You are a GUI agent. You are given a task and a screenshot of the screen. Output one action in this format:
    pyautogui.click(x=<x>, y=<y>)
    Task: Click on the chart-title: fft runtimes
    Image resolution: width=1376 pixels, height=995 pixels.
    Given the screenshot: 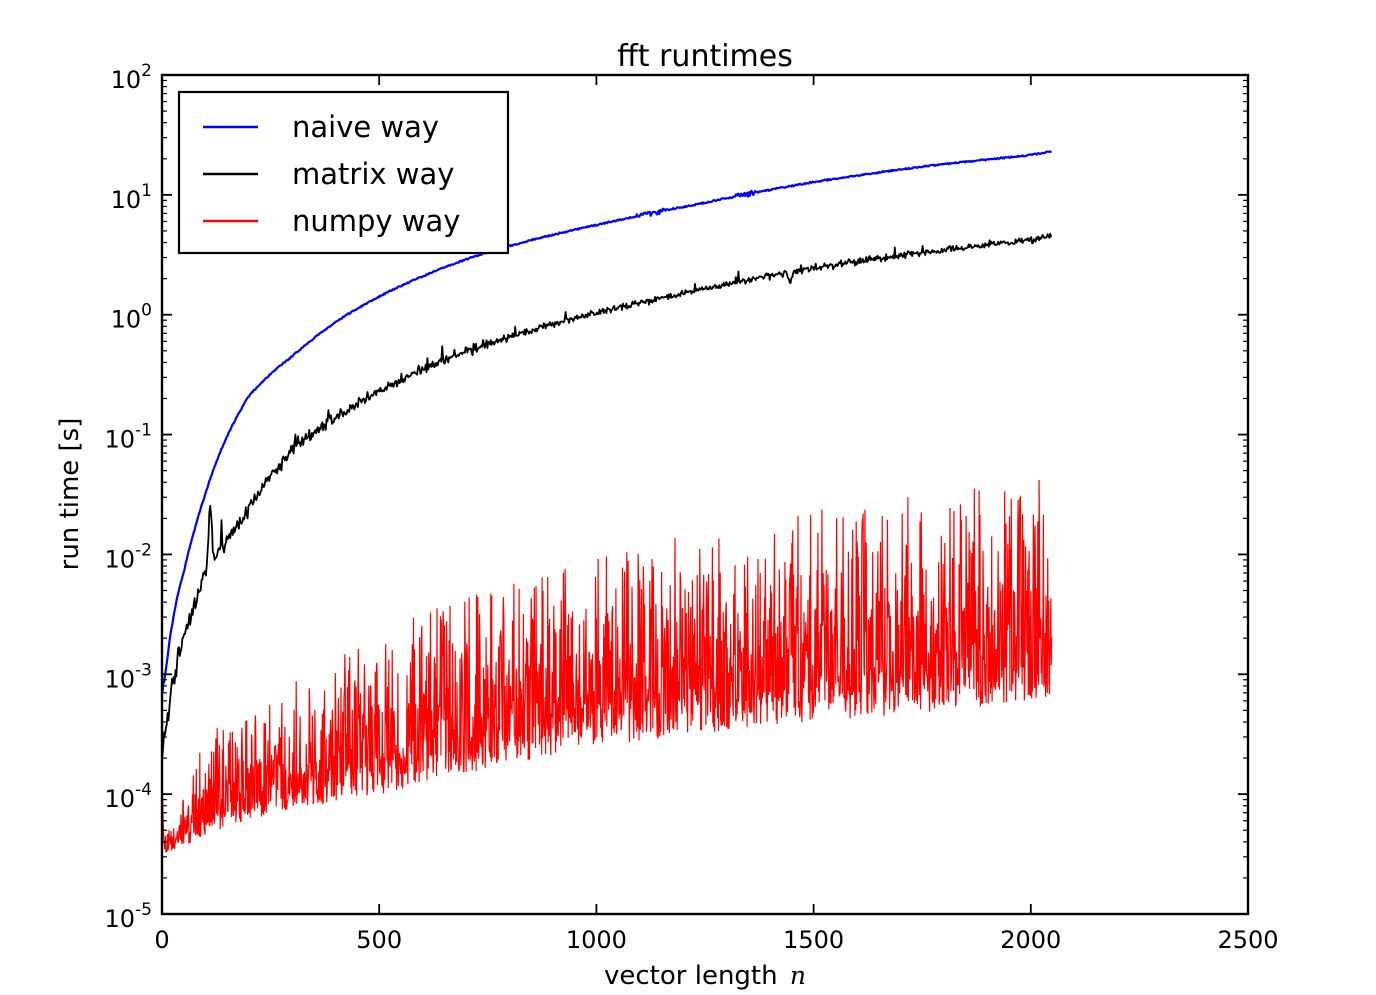 What is the action you would take?
    pyautogui.click(x=705, y=56)
    